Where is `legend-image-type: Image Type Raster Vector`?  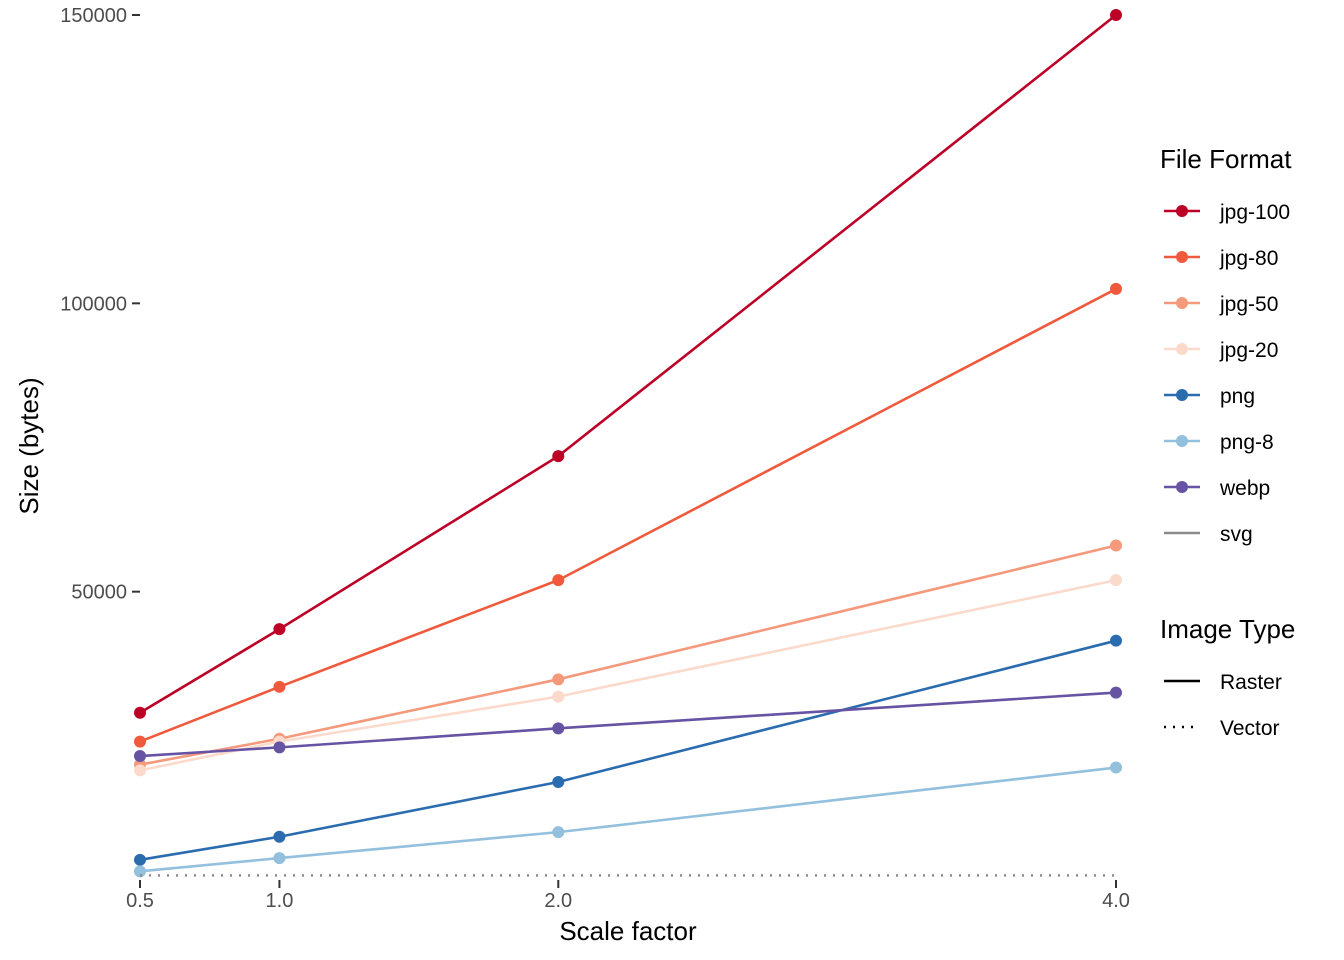
legend-image-type: Image Type Raster Vector is located at coordinates (1227, 677).